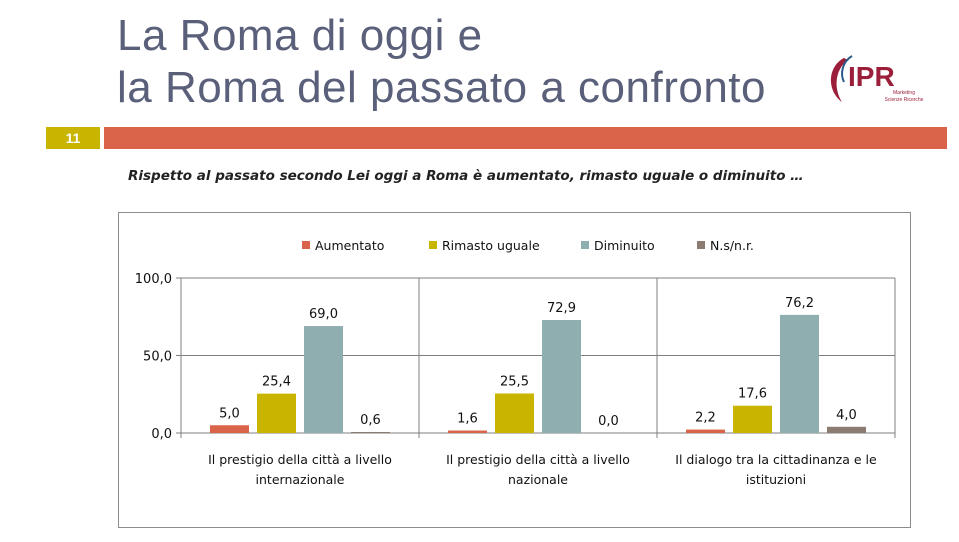  Describe the element at coordinates (153, 279) in the screenshot. I see `ytick-label-2: 100,0` at that location.